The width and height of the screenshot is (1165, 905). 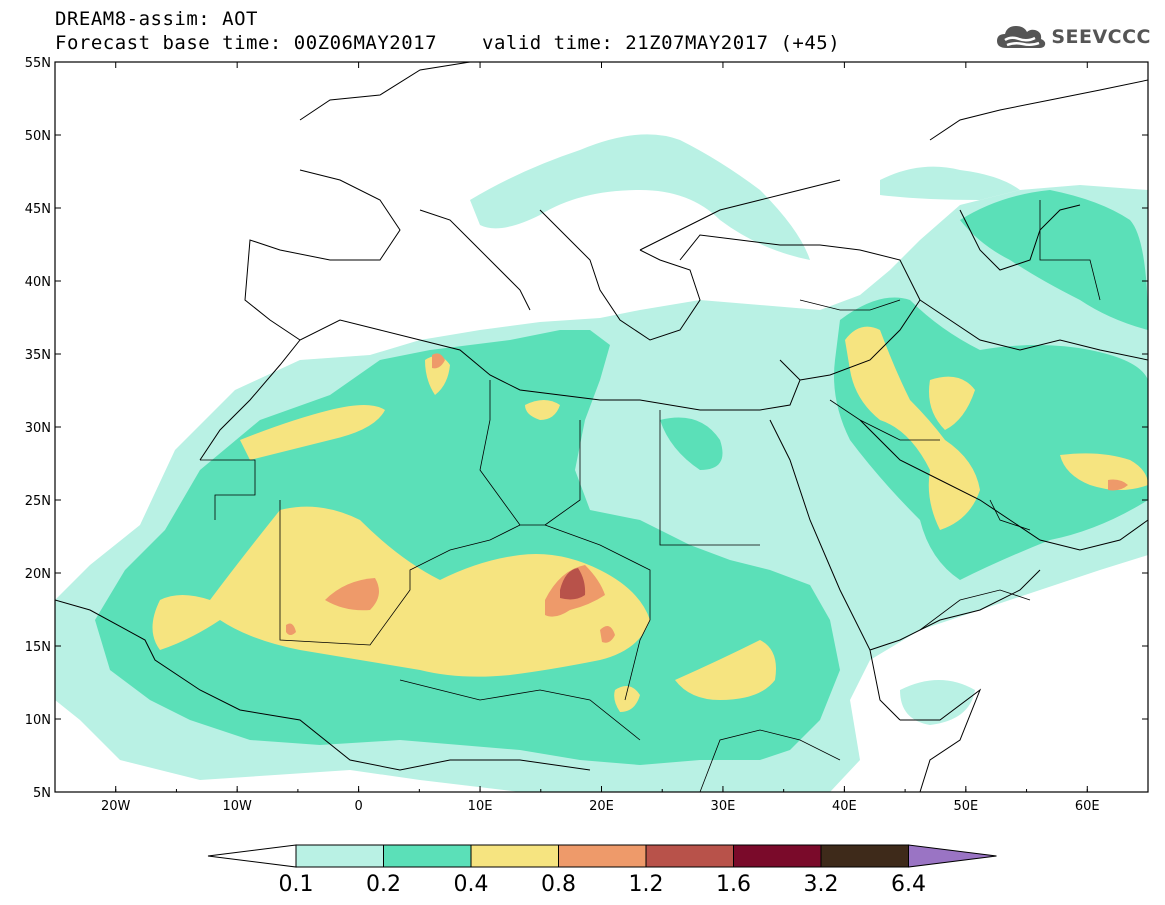 I want to click on lat-label: 10N, so click(x=38, y=720).